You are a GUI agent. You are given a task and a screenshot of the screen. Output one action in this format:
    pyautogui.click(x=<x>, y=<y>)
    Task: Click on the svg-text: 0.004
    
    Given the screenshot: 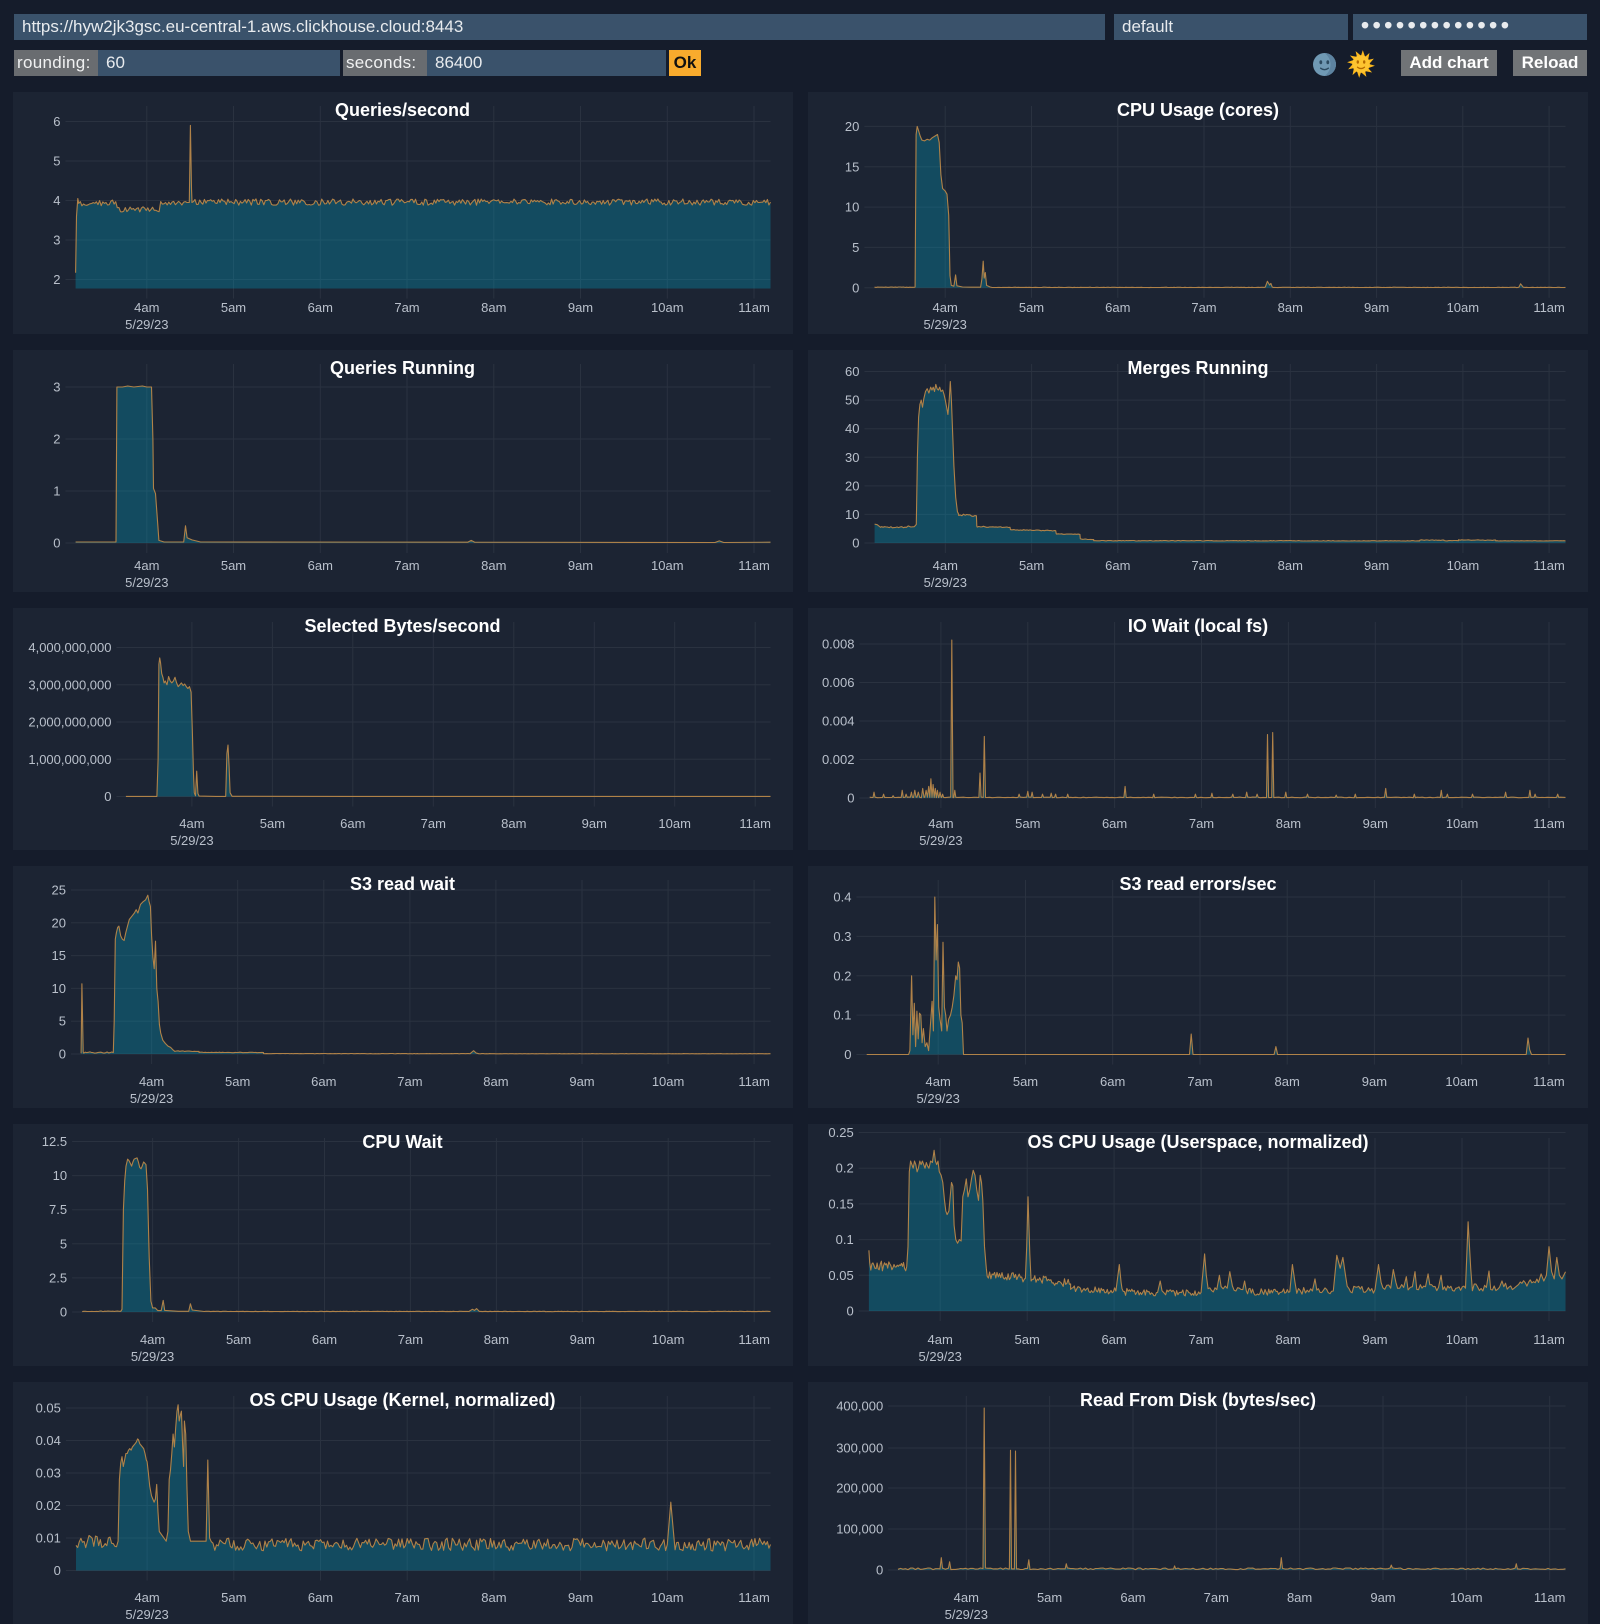 What is the action you would take?
    pyautogui.click(x=838, y=721)
    